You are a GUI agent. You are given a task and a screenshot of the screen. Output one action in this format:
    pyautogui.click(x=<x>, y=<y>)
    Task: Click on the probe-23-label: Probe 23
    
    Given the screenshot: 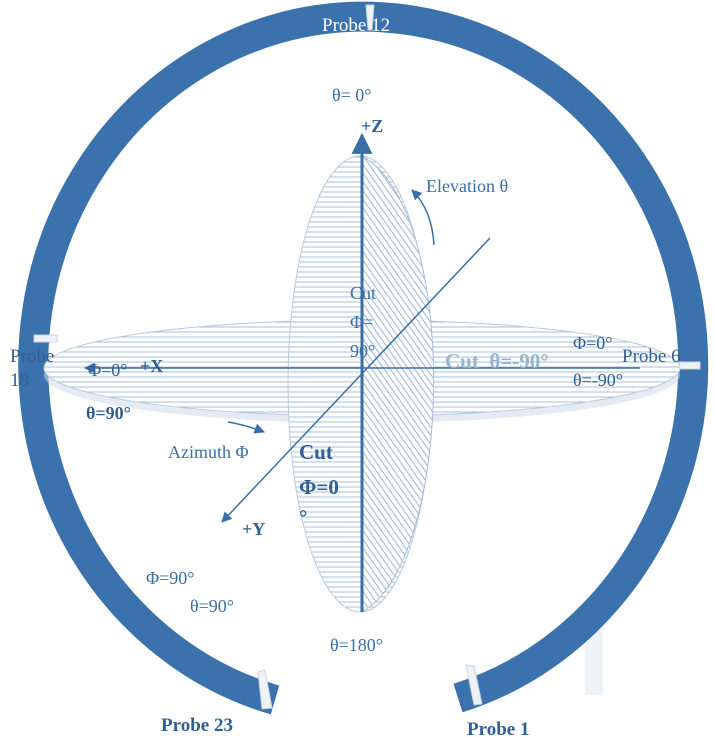 What is the action you would take?
    pyautogui.click(x=197, y=725)
    